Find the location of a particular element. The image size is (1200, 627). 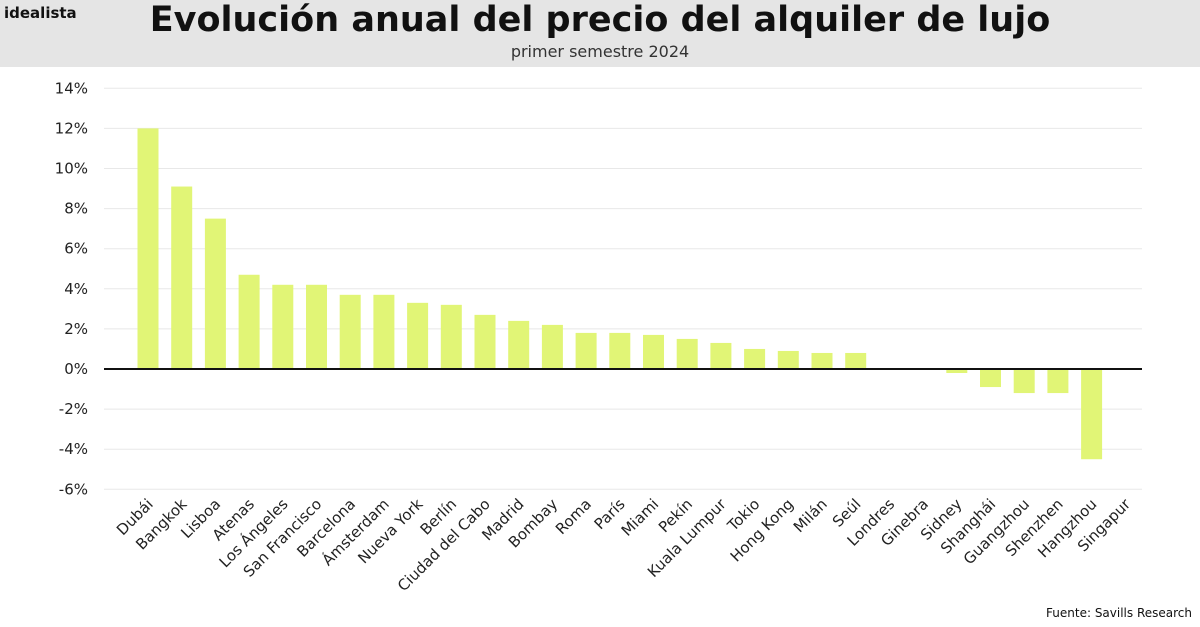

y-tick-label: -4% is located at coordinates (73, 449).